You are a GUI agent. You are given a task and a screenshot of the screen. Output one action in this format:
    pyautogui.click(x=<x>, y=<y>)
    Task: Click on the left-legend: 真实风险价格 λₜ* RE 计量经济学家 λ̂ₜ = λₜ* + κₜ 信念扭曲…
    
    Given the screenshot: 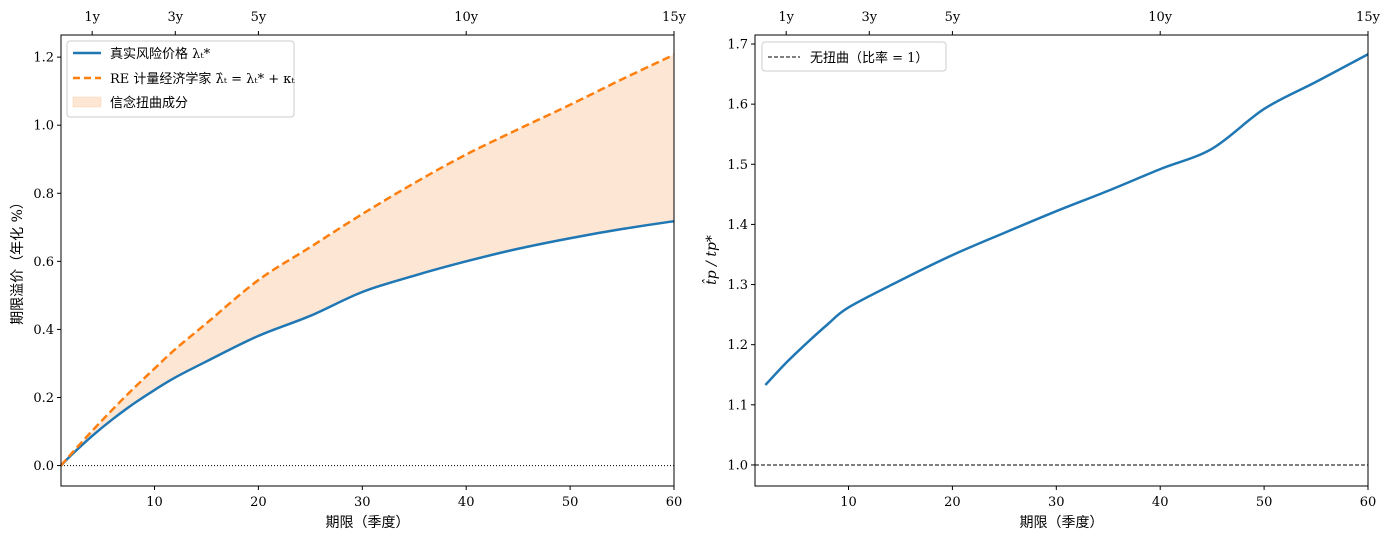 What is the action you would take?
    pyautogui.click(x=180, y=79)
    